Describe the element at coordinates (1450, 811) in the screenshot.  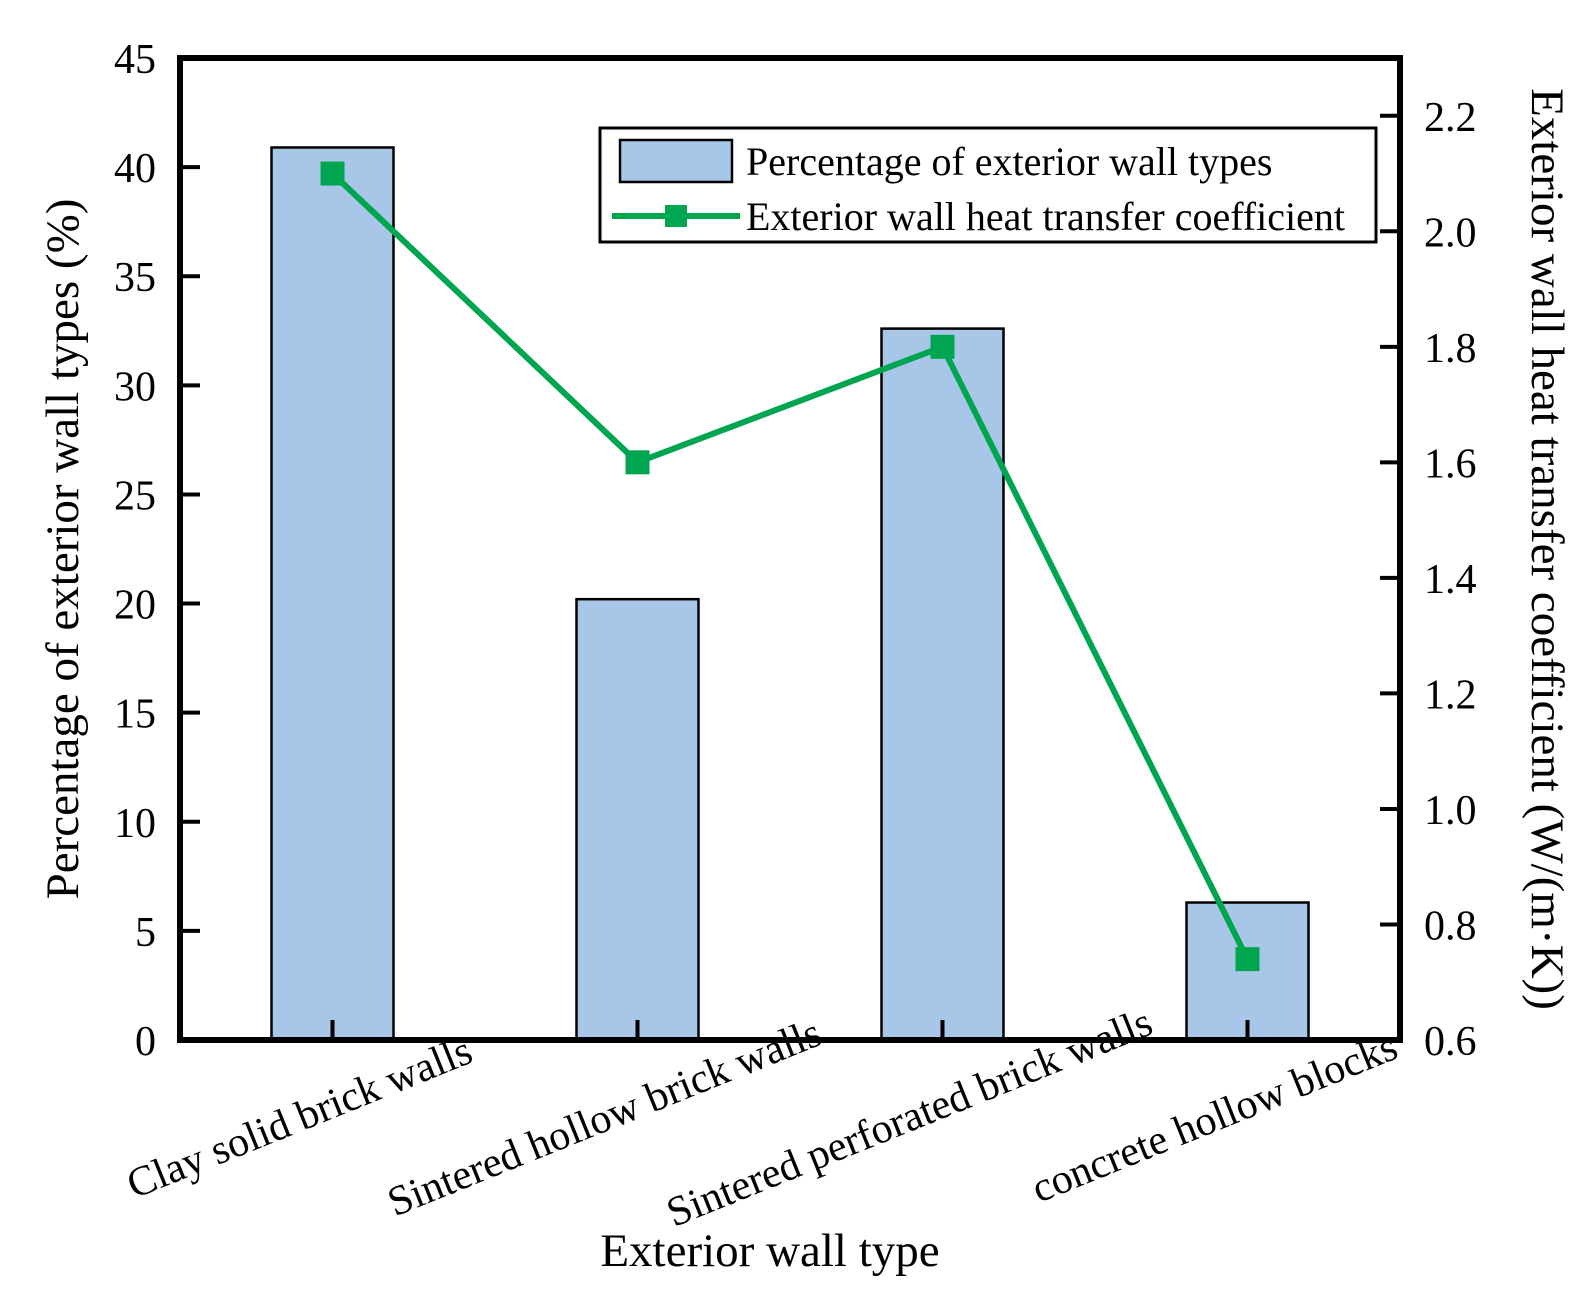
I see `right-tick-label: 1.0` at that location.